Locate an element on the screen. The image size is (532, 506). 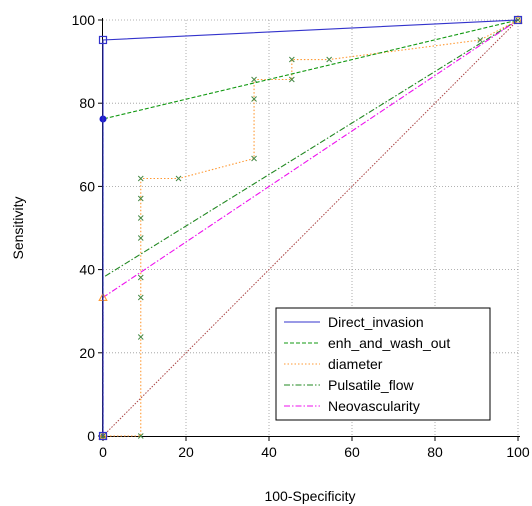
x-tick-label: 20 is located at coordinates (186, 452).